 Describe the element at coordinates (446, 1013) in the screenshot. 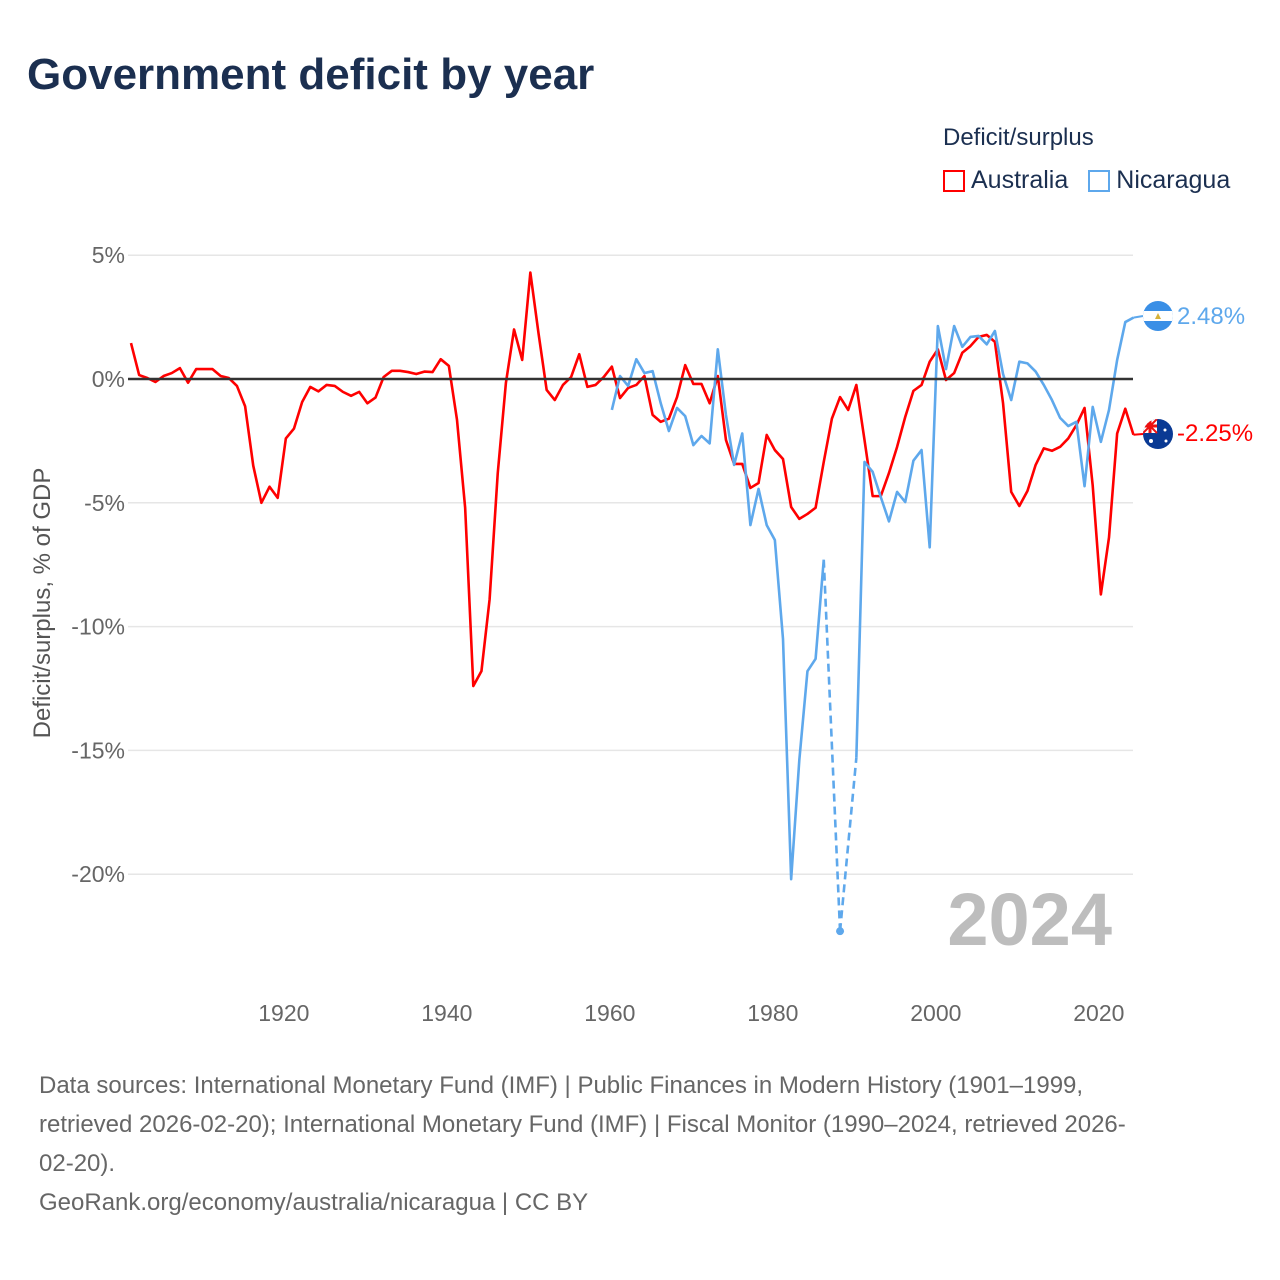

I see `x-tick-label: 1940` at that location.